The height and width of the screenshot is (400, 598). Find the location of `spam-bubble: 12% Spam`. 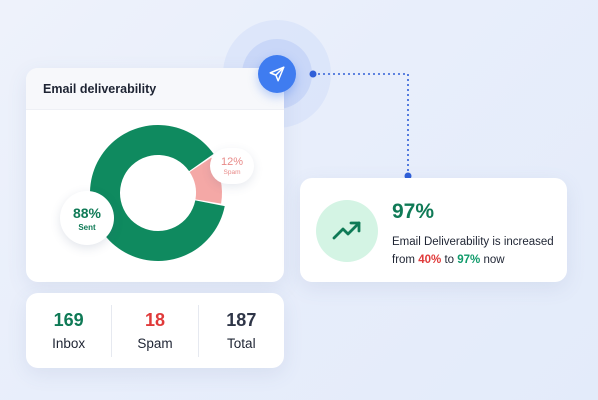

spam-bubble: 12% Spam is located at coordinates (232, 166).